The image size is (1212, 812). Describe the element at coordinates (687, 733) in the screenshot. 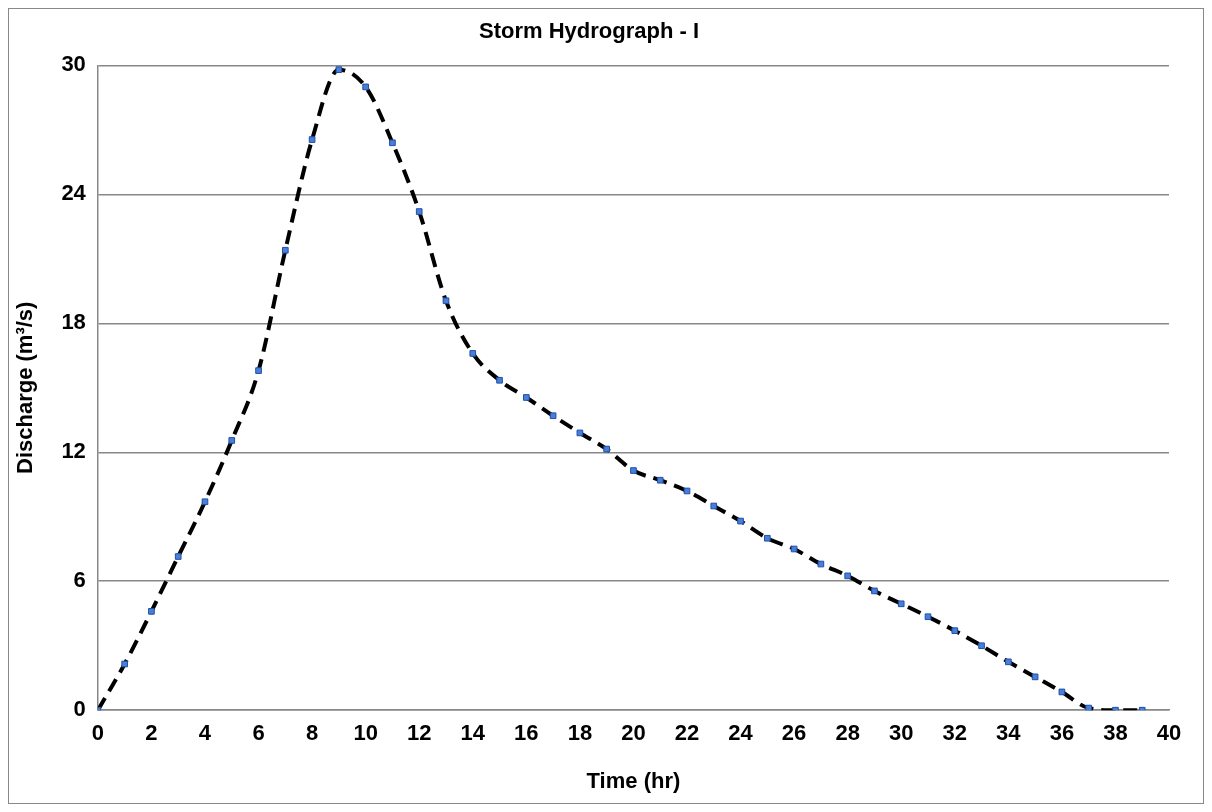

I see `x-tick-label: 22` at that location.